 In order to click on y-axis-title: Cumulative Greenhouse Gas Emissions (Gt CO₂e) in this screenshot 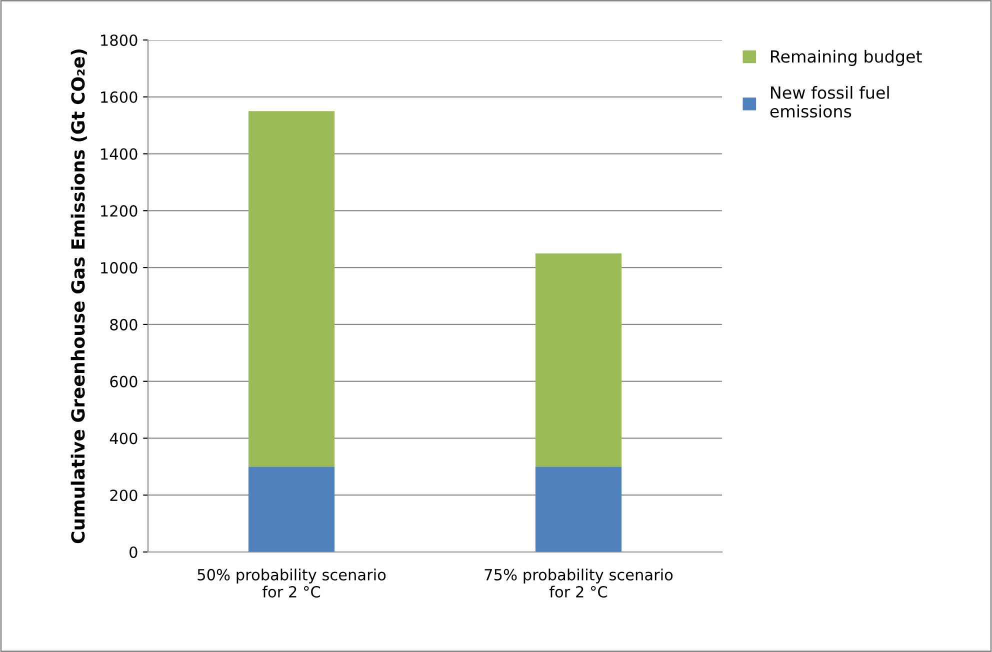, I will do `click(78, 297)`.